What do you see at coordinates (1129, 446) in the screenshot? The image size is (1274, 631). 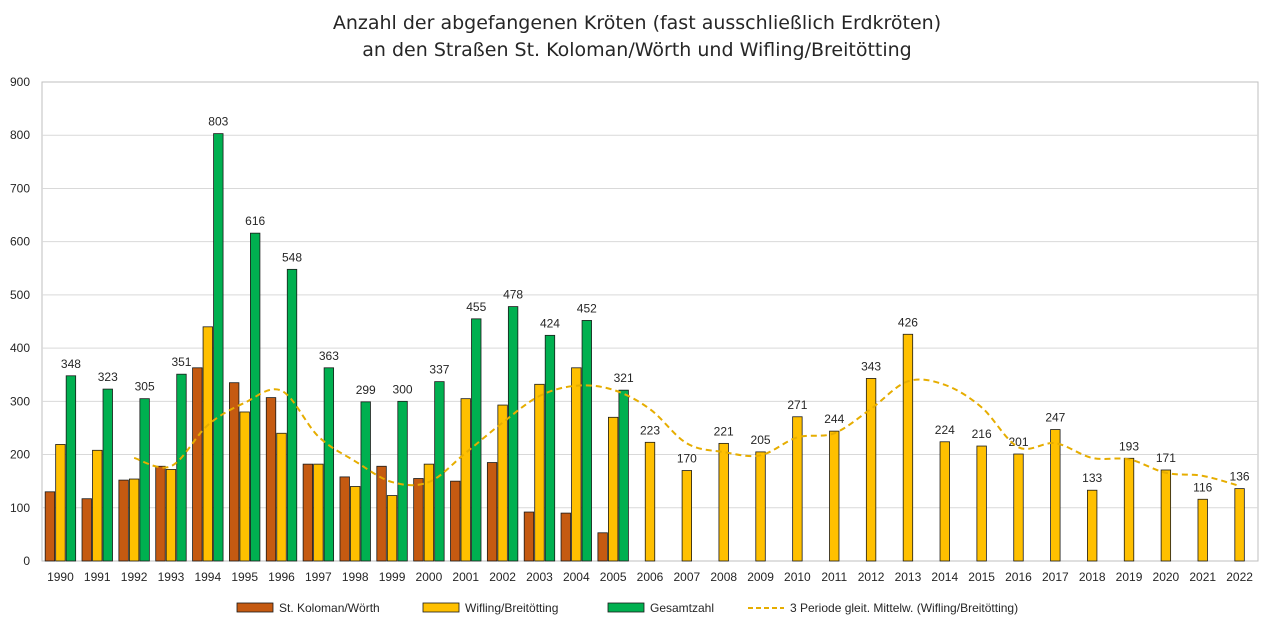 I see `data-label: 193` at bounding box center [1129, 446].